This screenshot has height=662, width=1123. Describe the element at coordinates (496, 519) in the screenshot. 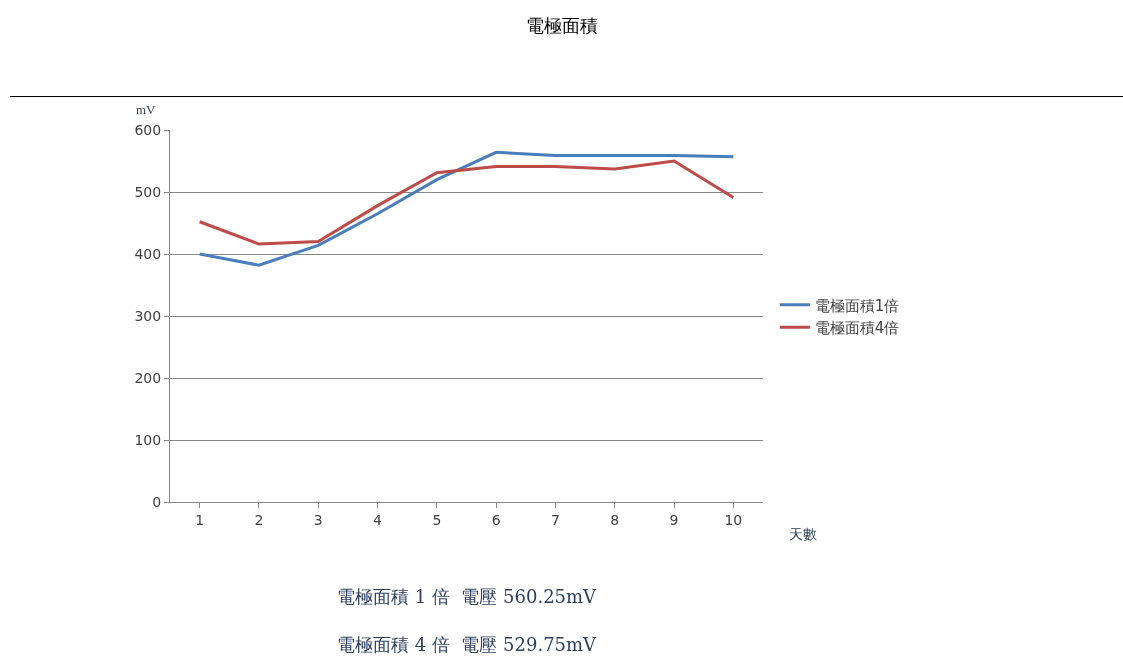

I see `x-tick-label: 6` at that location.